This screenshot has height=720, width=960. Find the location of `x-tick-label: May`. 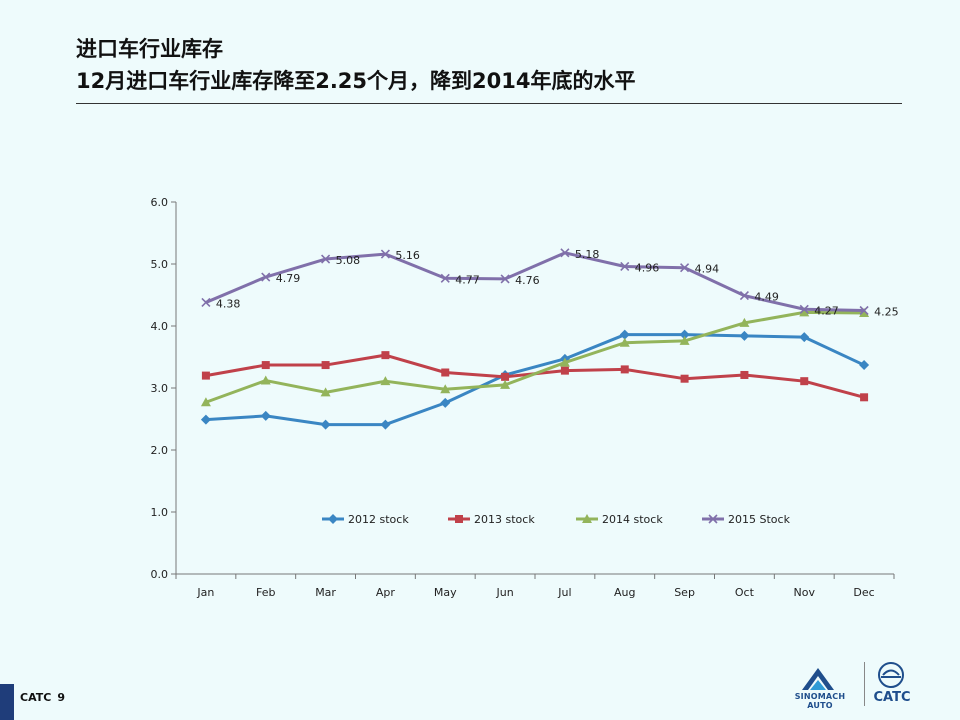

x-tick-label: May is located at coordinates (445, 592).